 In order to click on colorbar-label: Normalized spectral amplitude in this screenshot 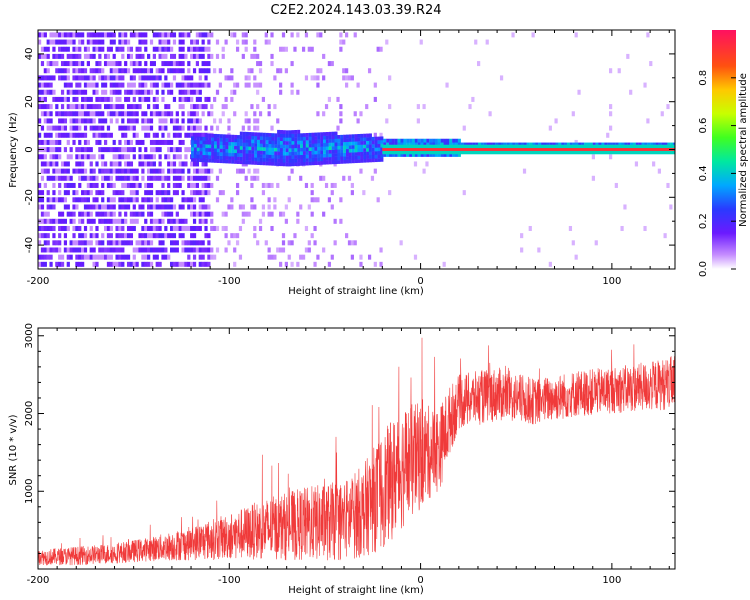, I will do `click(743, 150)`.